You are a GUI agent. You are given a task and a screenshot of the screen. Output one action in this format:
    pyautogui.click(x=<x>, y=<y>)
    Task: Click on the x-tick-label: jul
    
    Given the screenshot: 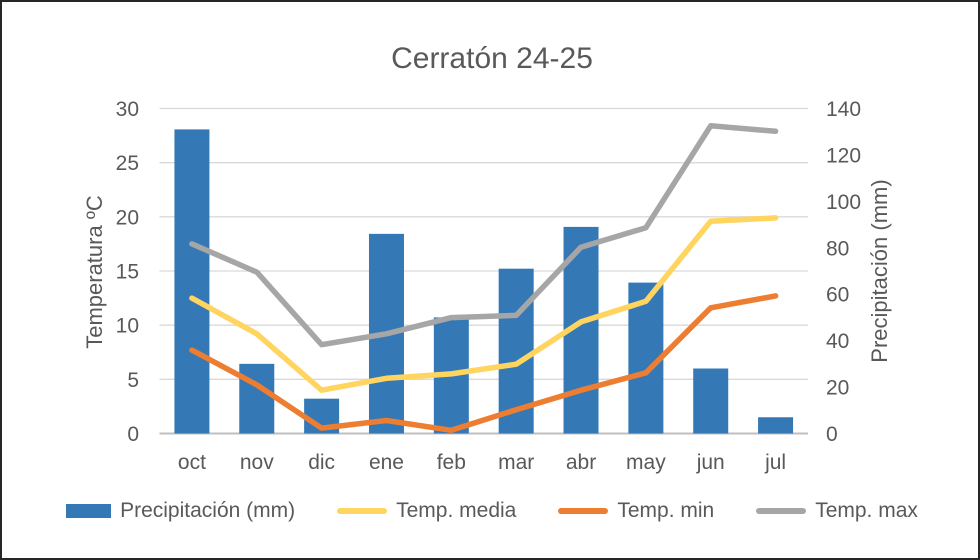 What is the action you would take?
    pyautogui.click(x=775, y=462)
    